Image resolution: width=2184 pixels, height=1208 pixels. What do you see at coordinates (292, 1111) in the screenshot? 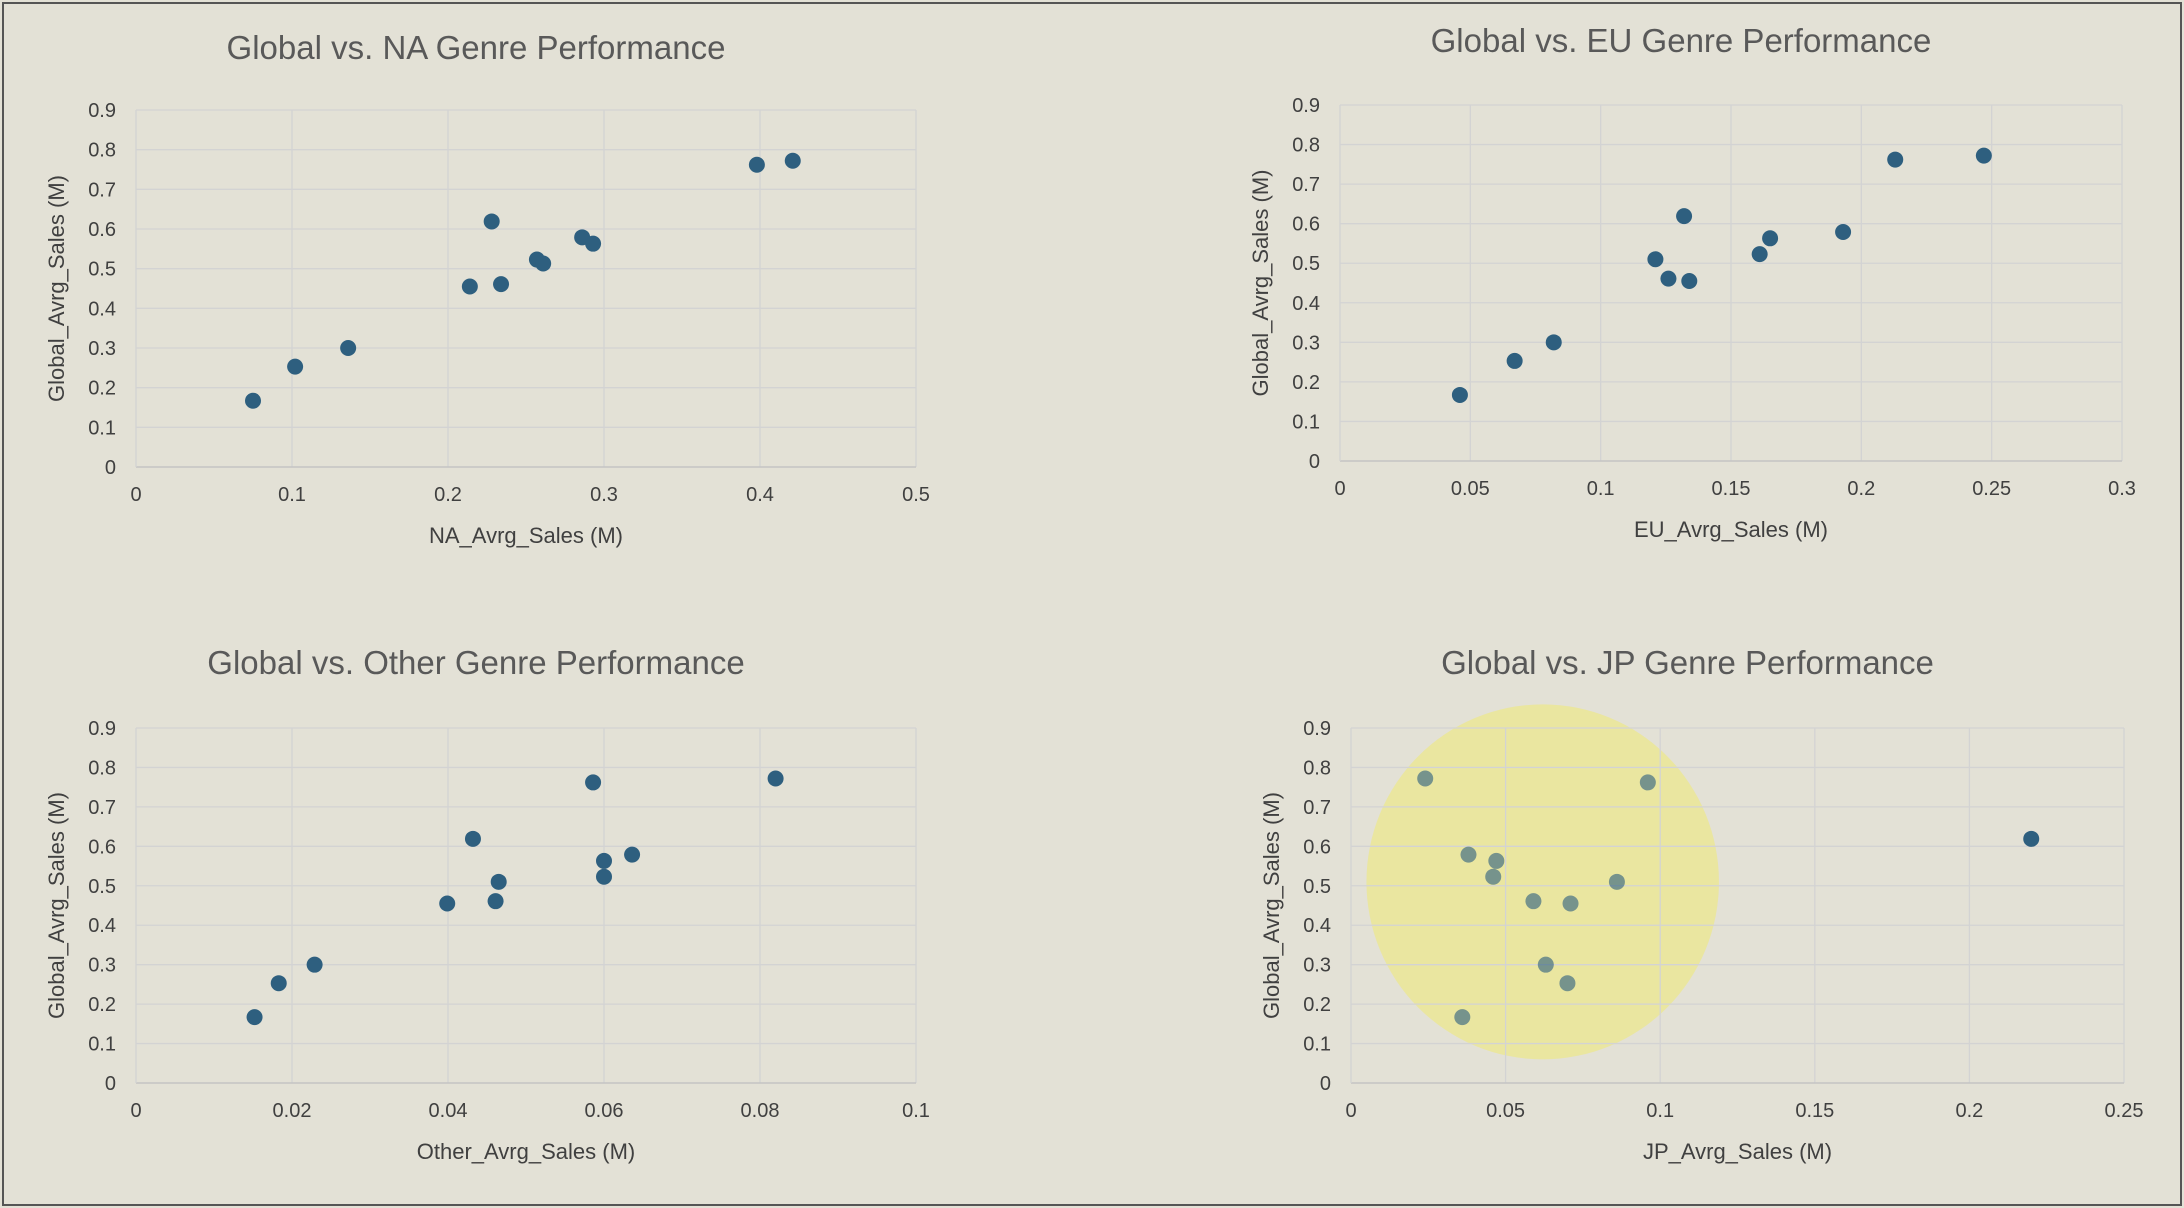
I see `x-tick-label: 0.02` at bounding box center [292, 1111].